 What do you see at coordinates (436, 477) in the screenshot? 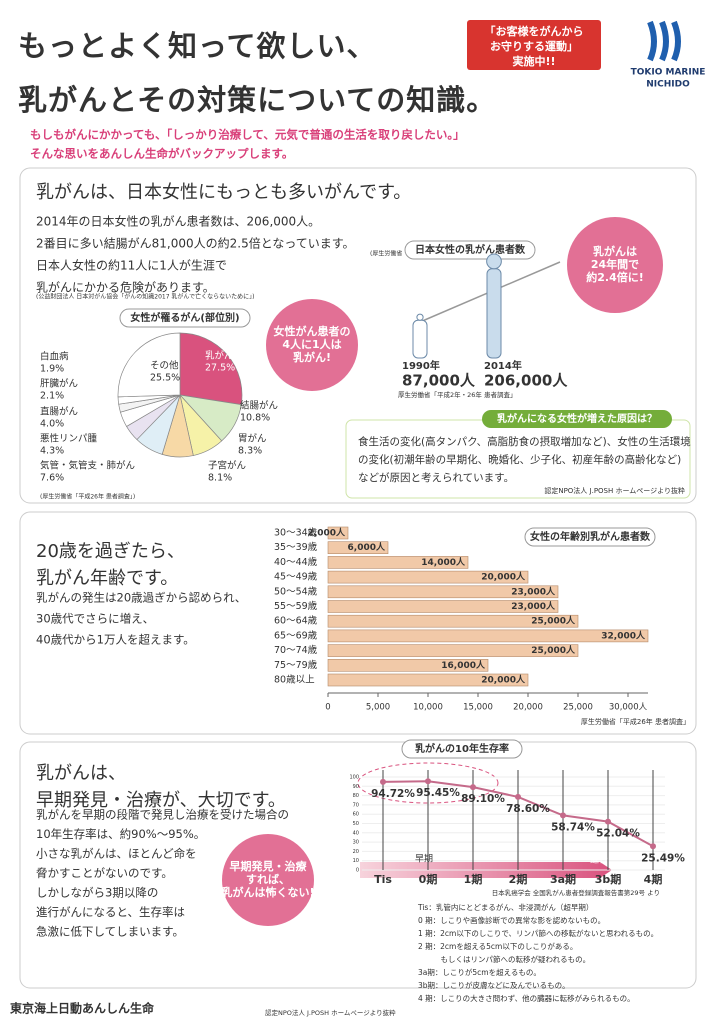
I see `reason-text: などが原因と考えられています。` at bounding box center [436, 477].